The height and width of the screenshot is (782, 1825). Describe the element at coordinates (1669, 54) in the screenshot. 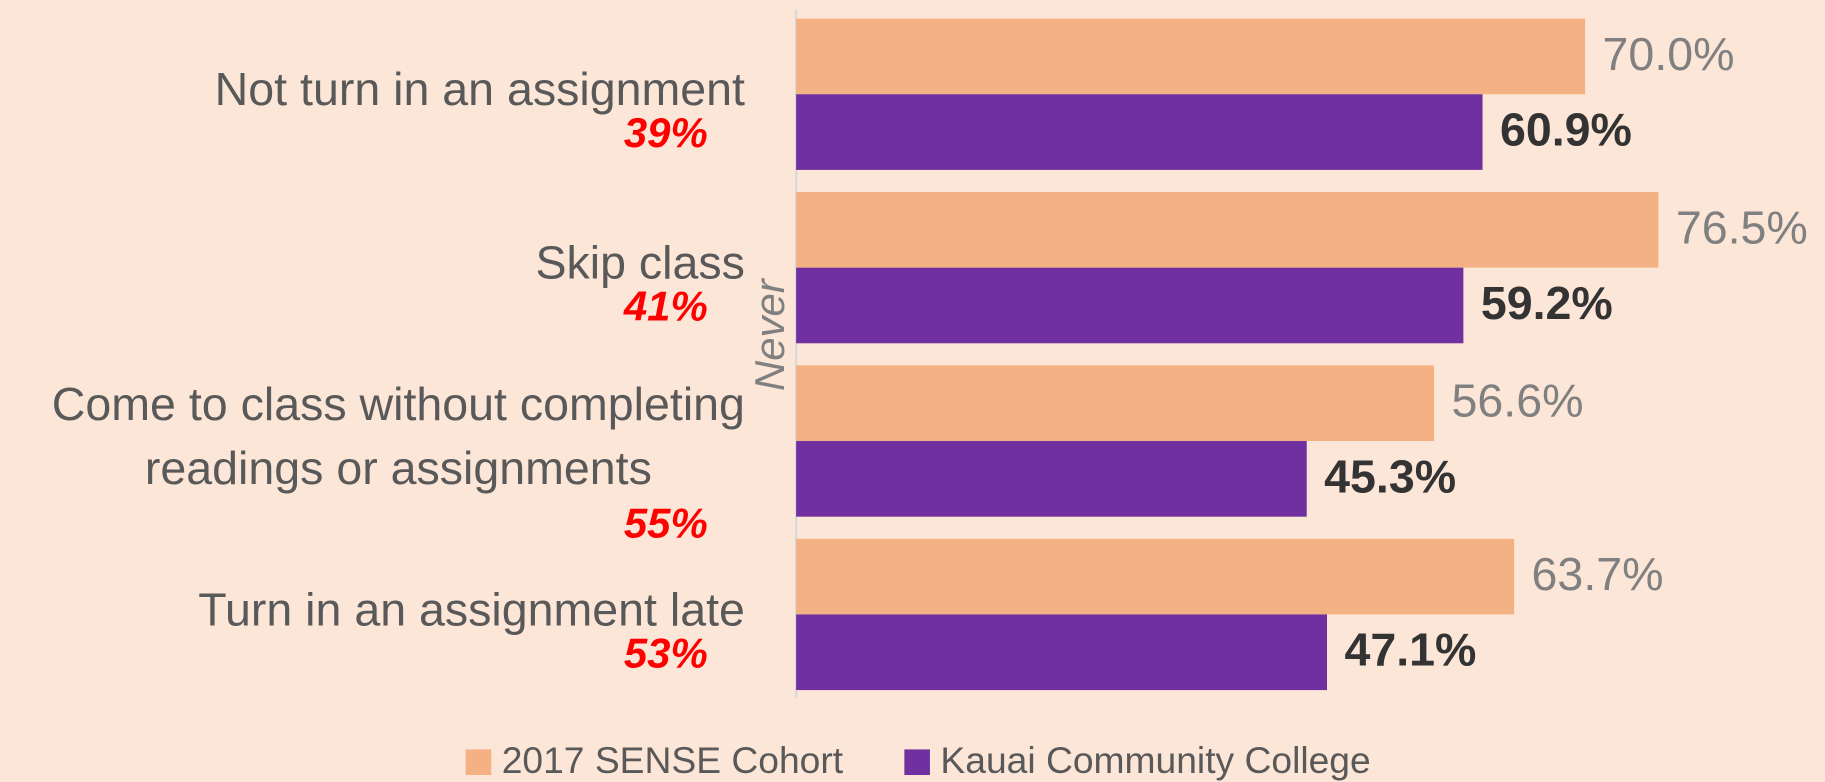

I see `value-label: 70.0%` at that location.